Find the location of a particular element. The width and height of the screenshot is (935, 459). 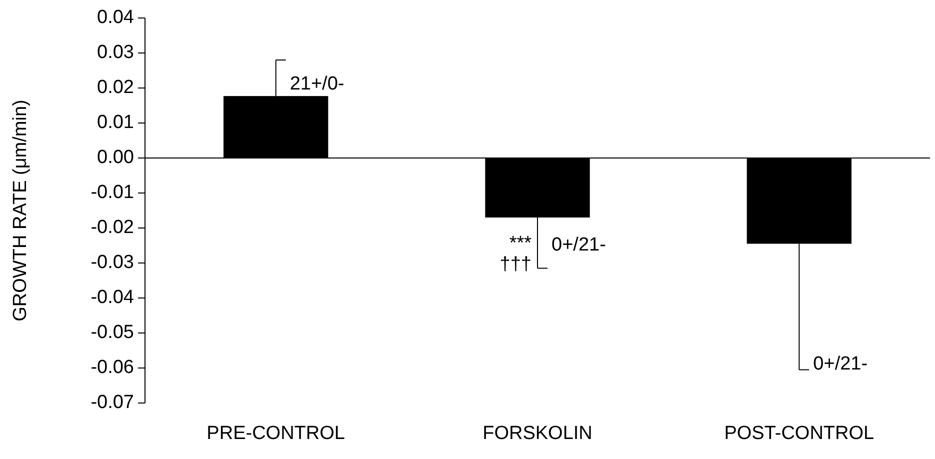

x-tick-label: POST-CONTROL is located at coordinates (799, 433).